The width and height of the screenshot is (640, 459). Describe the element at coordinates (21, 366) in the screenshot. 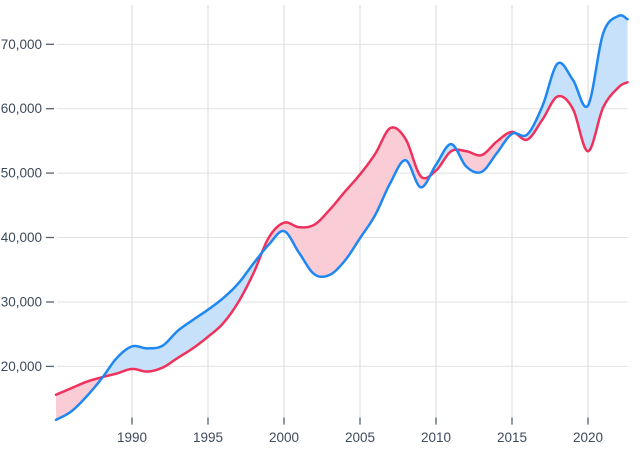

I see `y-tick-label: 20,000` at that location.